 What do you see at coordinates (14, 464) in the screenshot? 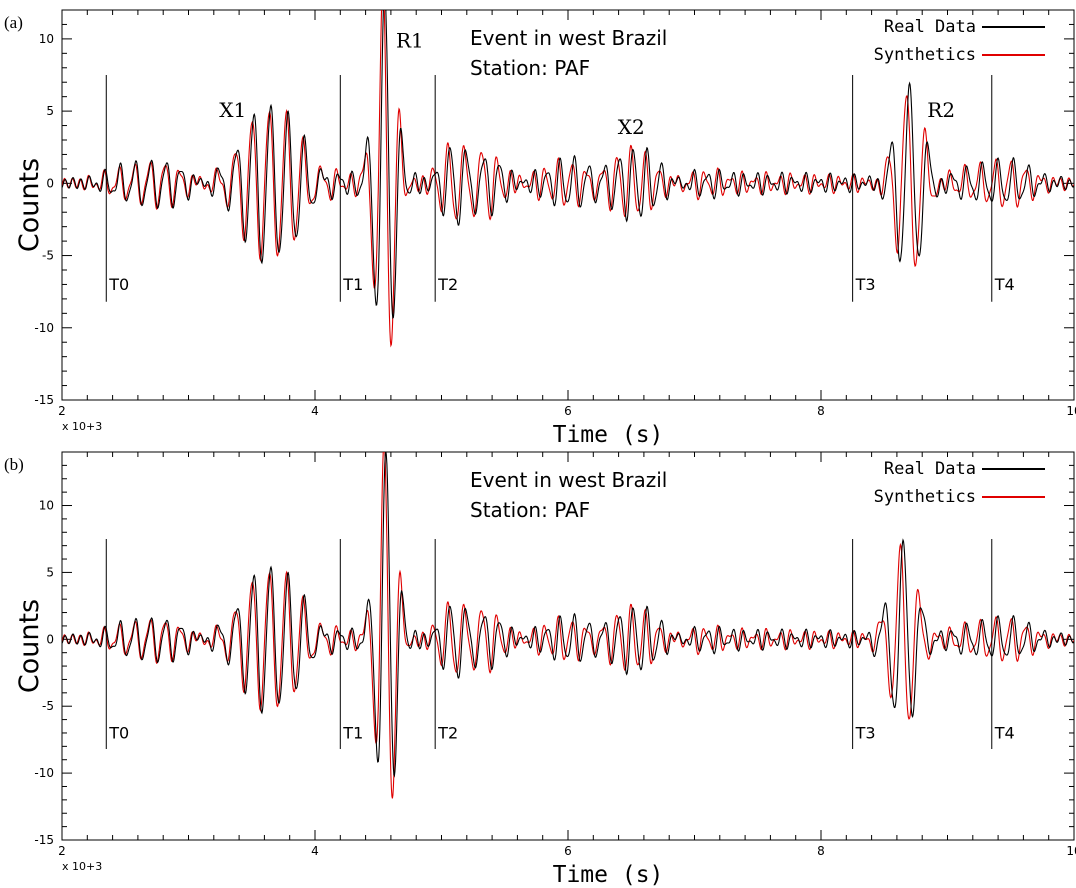
I see `panel-letter: (b)` at bounding box center [14, 464].